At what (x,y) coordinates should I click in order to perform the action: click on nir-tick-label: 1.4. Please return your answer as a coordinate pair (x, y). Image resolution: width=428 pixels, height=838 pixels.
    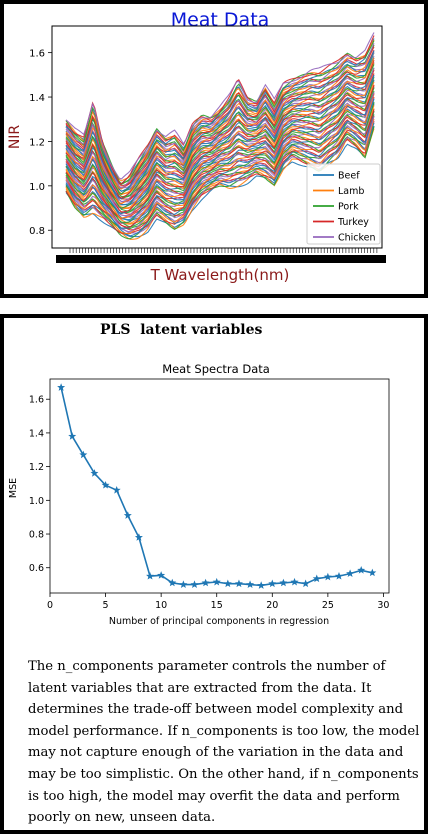
    Looking at the image, I should click on (37, 98).